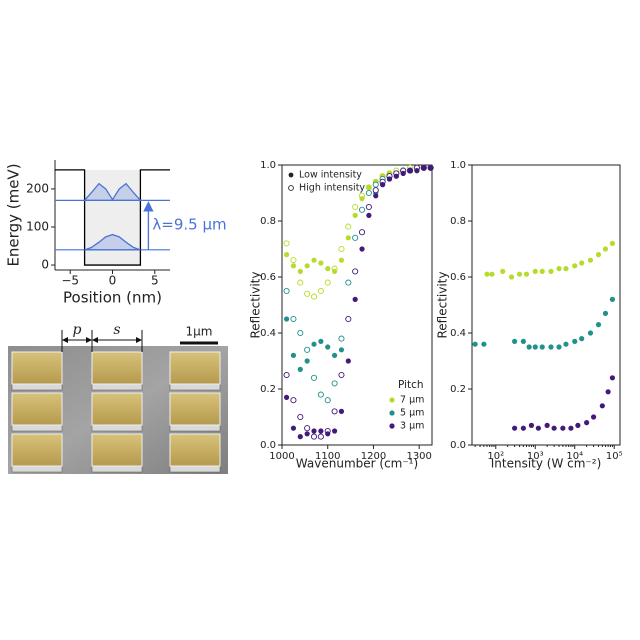  I want to click on x-axis-label: Intensity (W cm⁻²), so click(546, 464).